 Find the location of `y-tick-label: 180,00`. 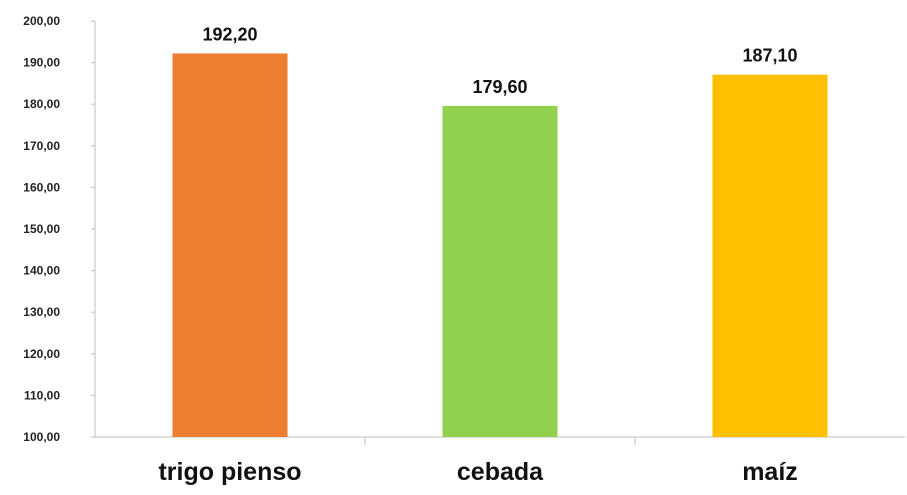

y-tick-label: 180,00 is located at coordinates (41, 104).